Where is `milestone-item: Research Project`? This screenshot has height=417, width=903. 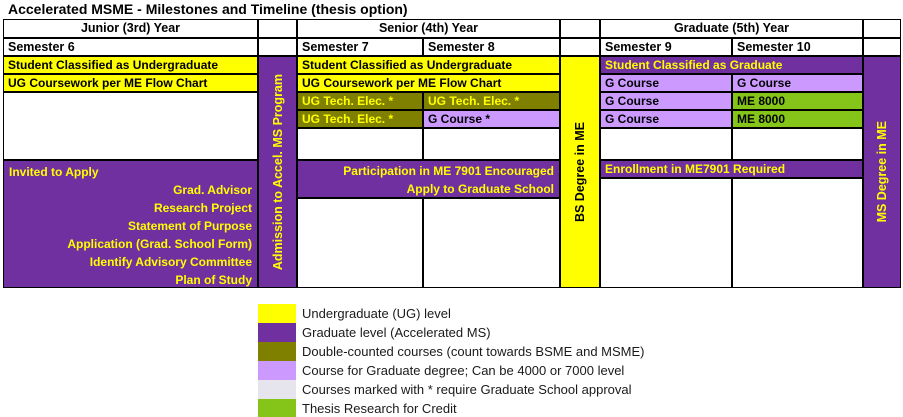
milestone-item: Research Project is located at coordinates (202, 208).